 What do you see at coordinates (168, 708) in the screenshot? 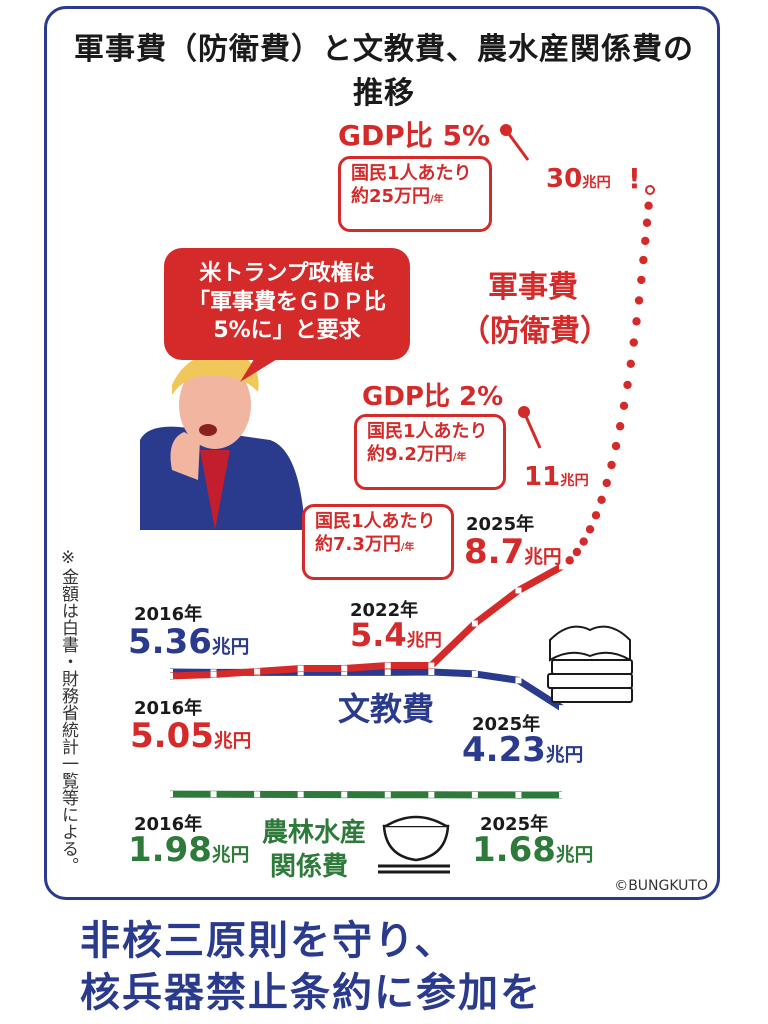
I see `mil-2016-year: 2016年` at bounding box center [168, 708].